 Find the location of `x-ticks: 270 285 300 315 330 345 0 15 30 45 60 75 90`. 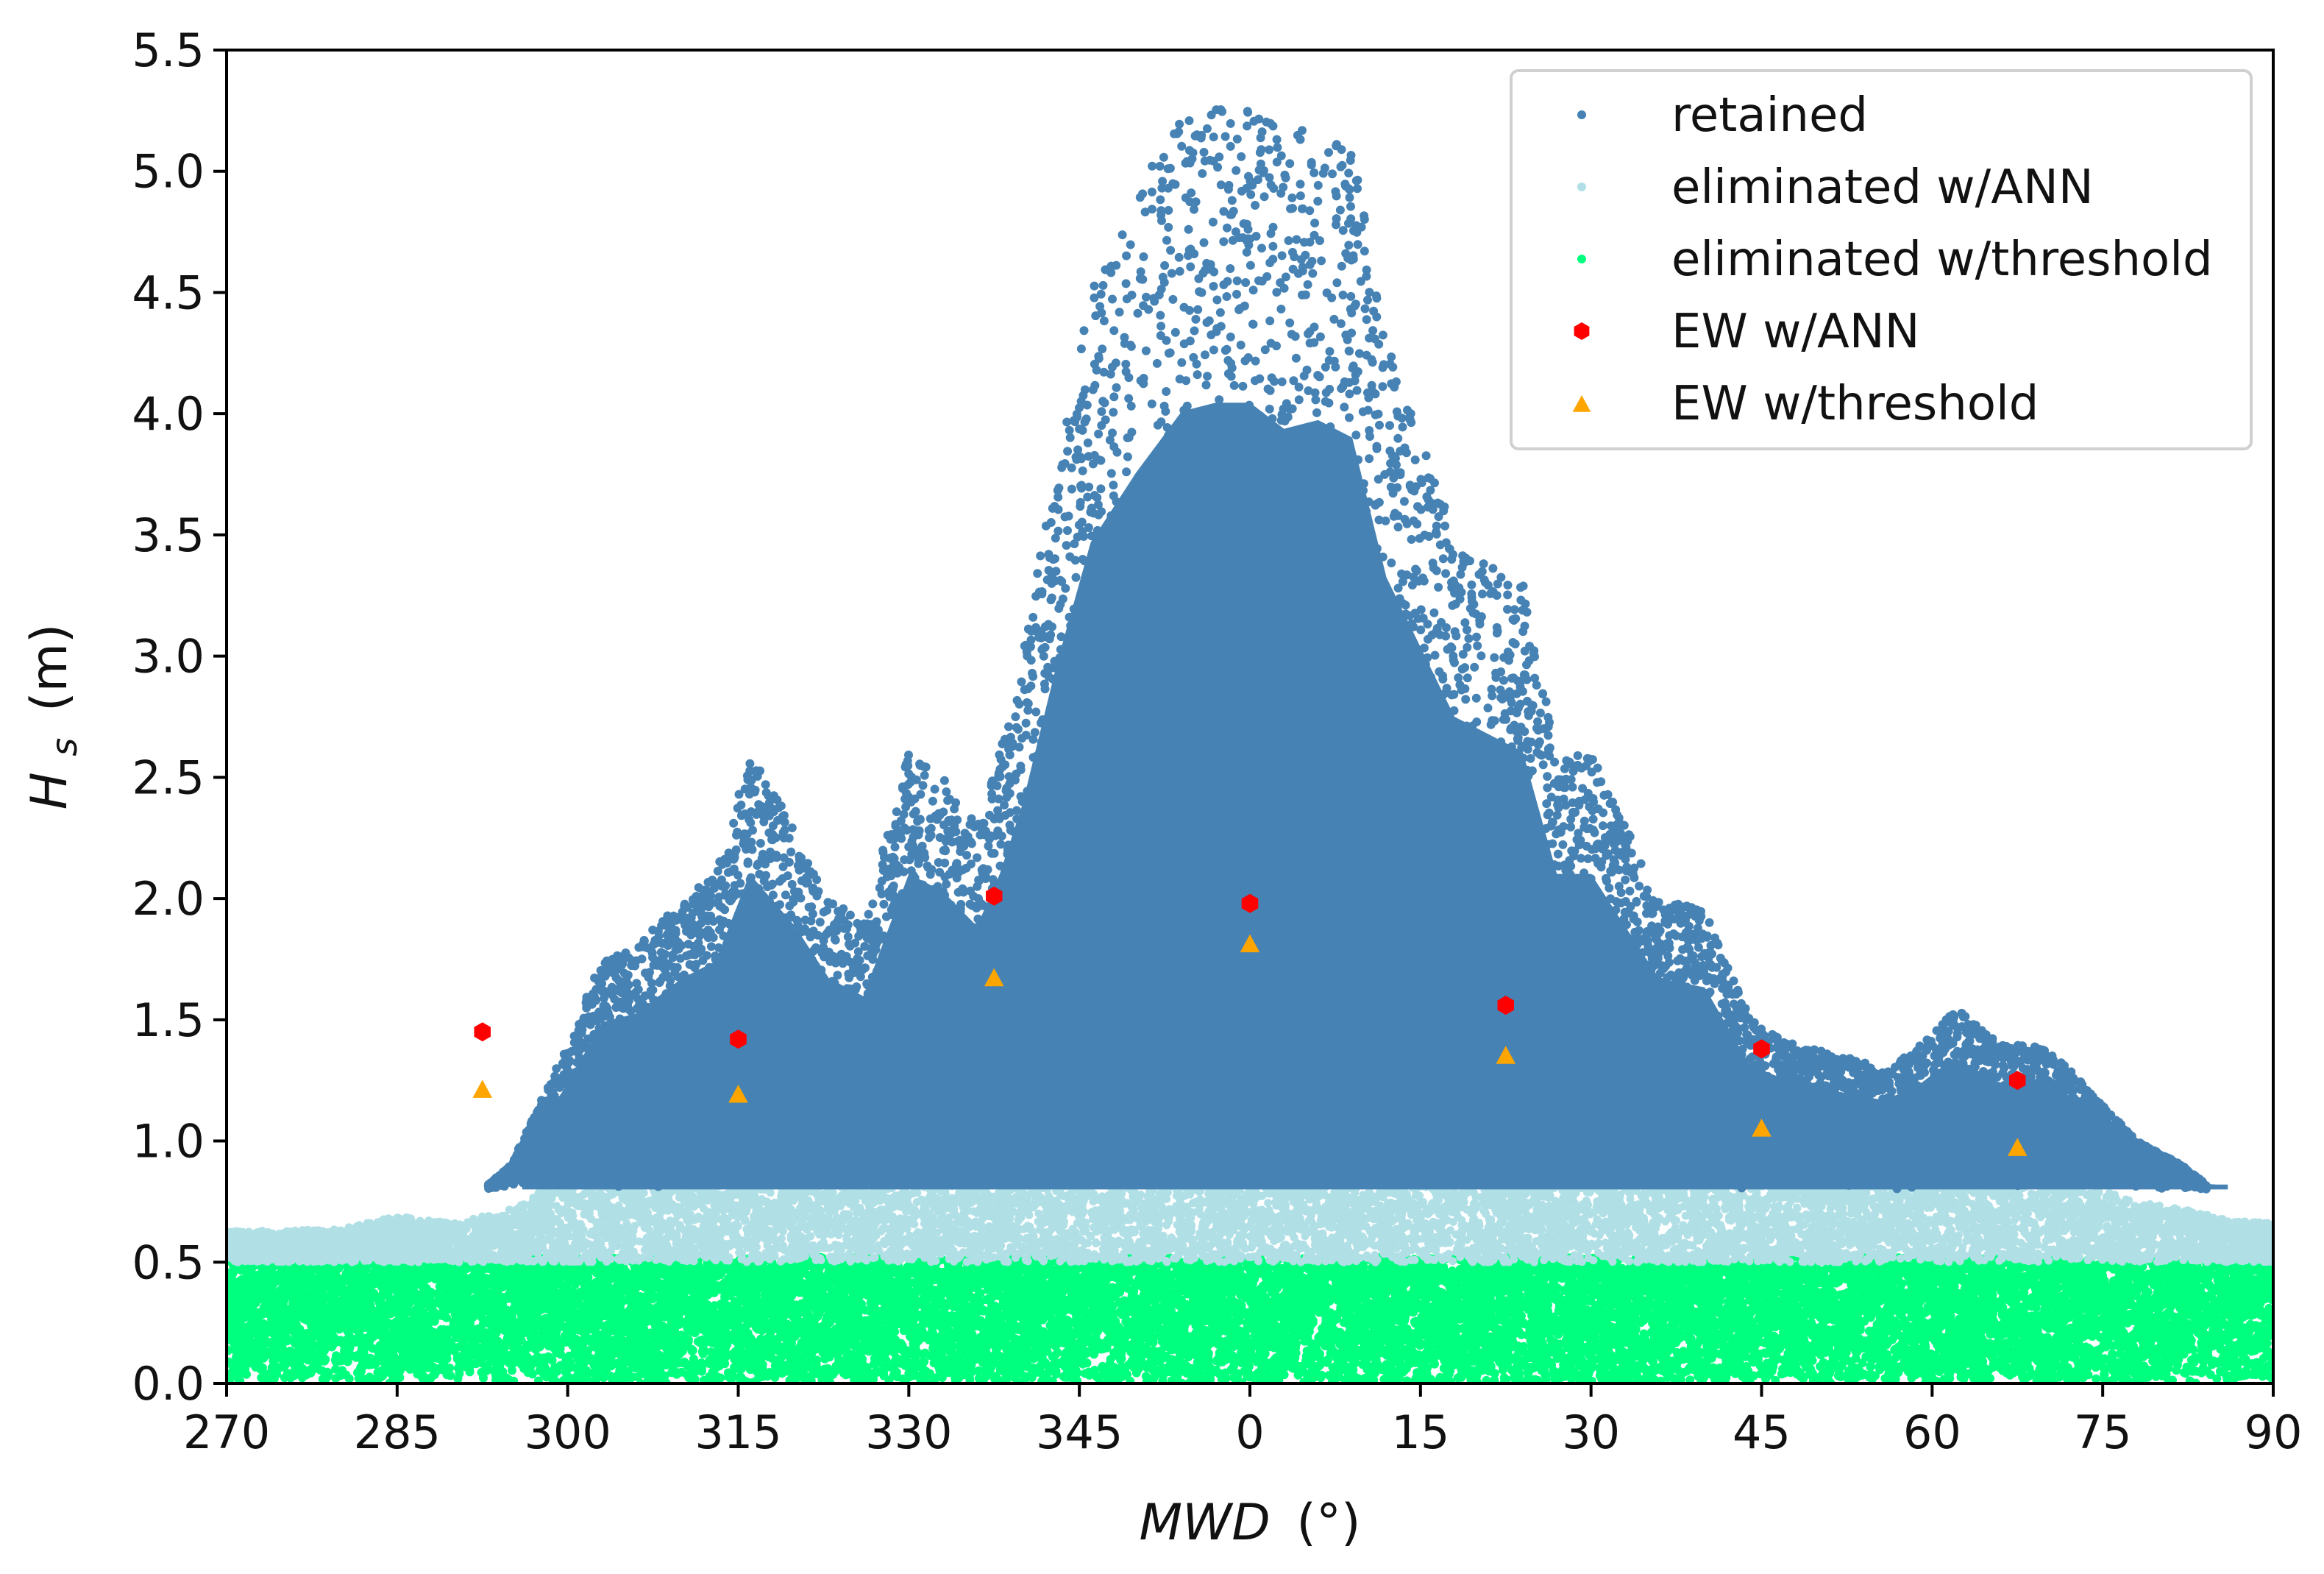

x-ticks: 270 285 300 315 330 345 0 15 30 45 60 75 90 is located at coordinates (1243, 1421).